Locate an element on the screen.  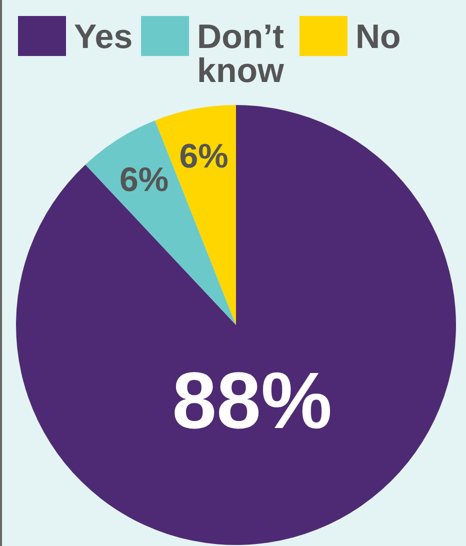
legend-label: Don’t know is located at coordinates (240, 54).